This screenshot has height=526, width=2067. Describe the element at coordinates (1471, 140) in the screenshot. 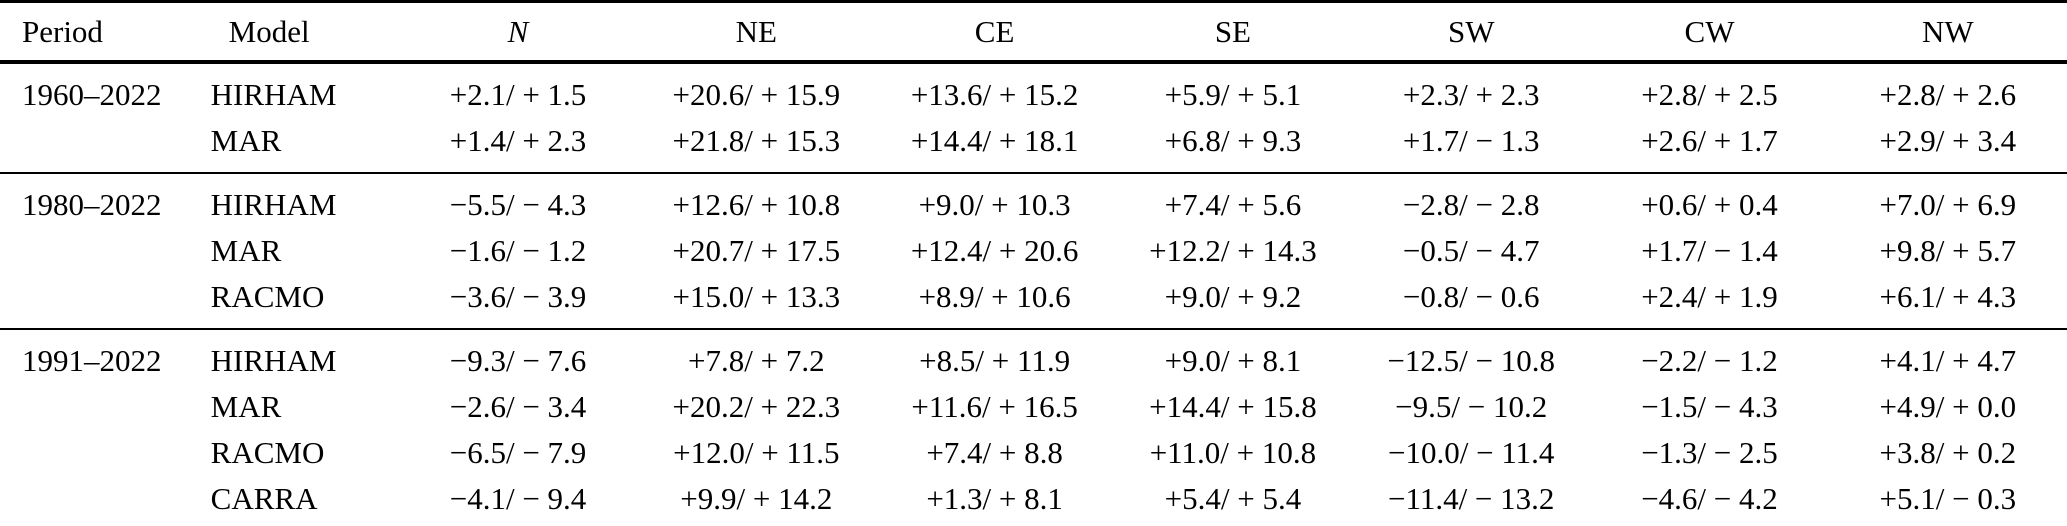

I see `value-cell: +1.7/ − 1.3` at that location.